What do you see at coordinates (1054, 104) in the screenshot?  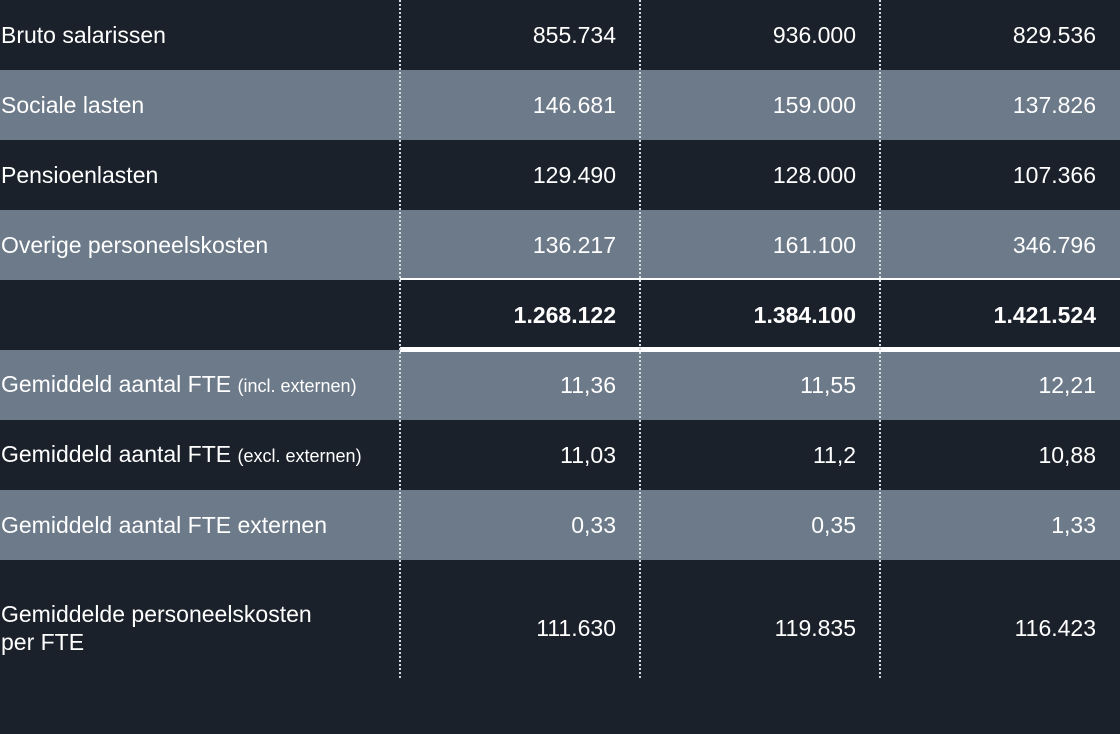 I see `value-cell: 137.826` at bounding box center [1054, 104].